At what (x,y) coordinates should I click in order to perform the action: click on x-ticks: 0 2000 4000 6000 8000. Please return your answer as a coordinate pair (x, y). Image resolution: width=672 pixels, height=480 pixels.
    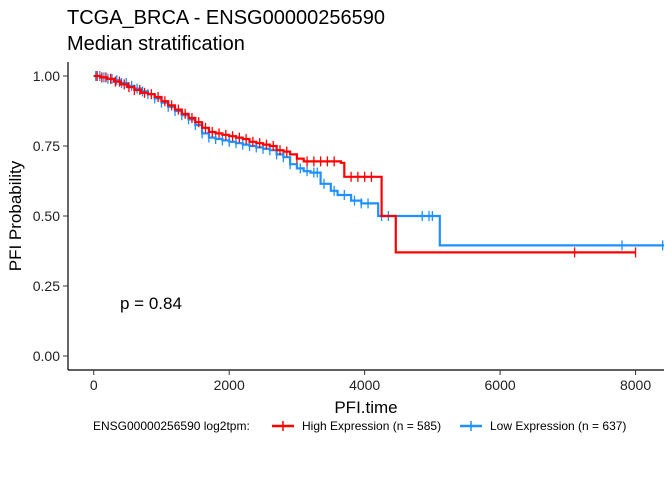
    Looking at the image, I should click on (370, 381).